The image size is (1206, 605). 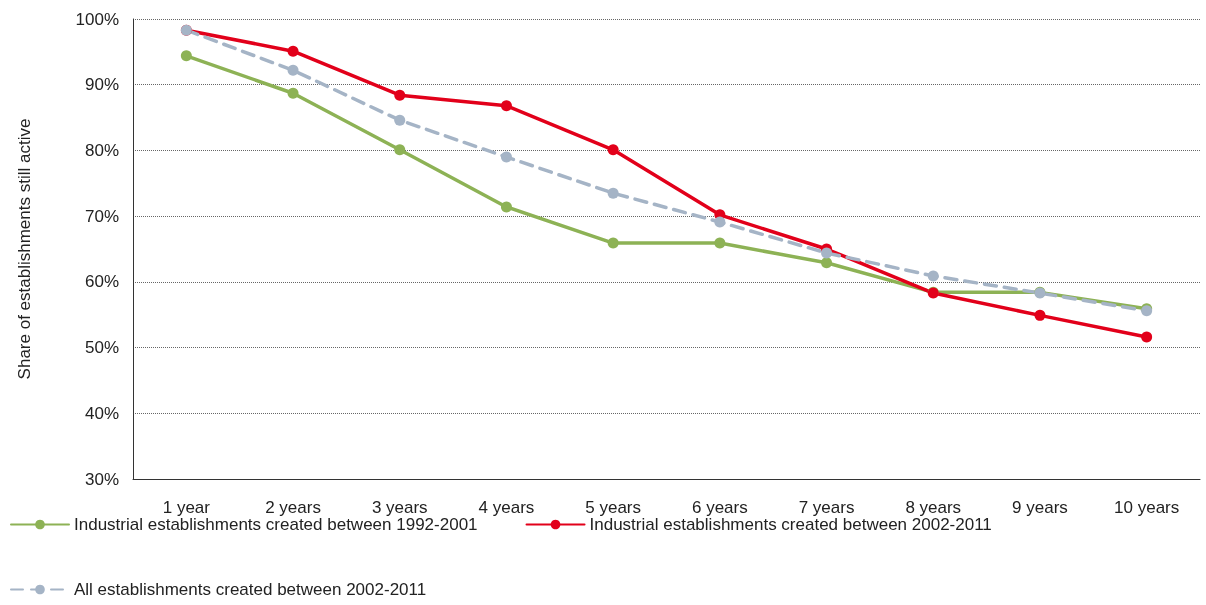 I want to click on x-tick-label: 3 years, so click(x=399, y=507).